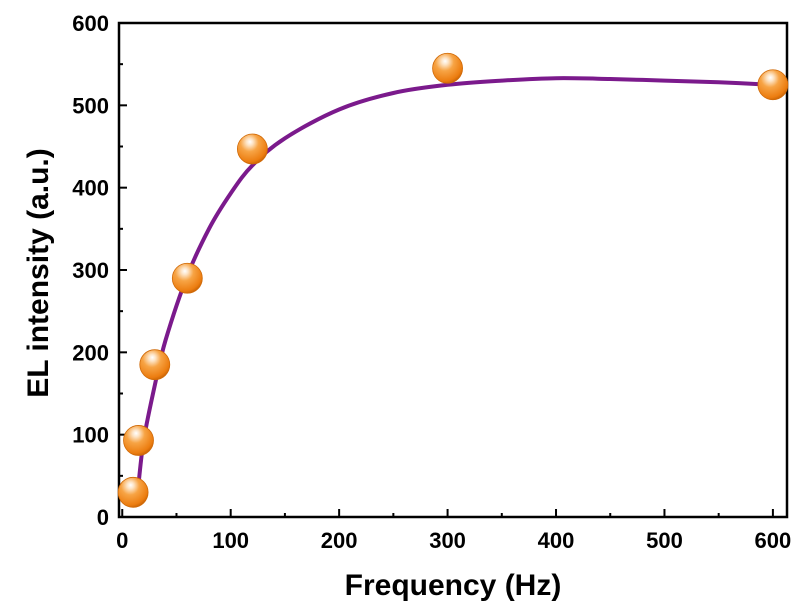 The height and width of the screenshot is (611, 795). I want to click on x-tick-label: 100, so click(230, 540).